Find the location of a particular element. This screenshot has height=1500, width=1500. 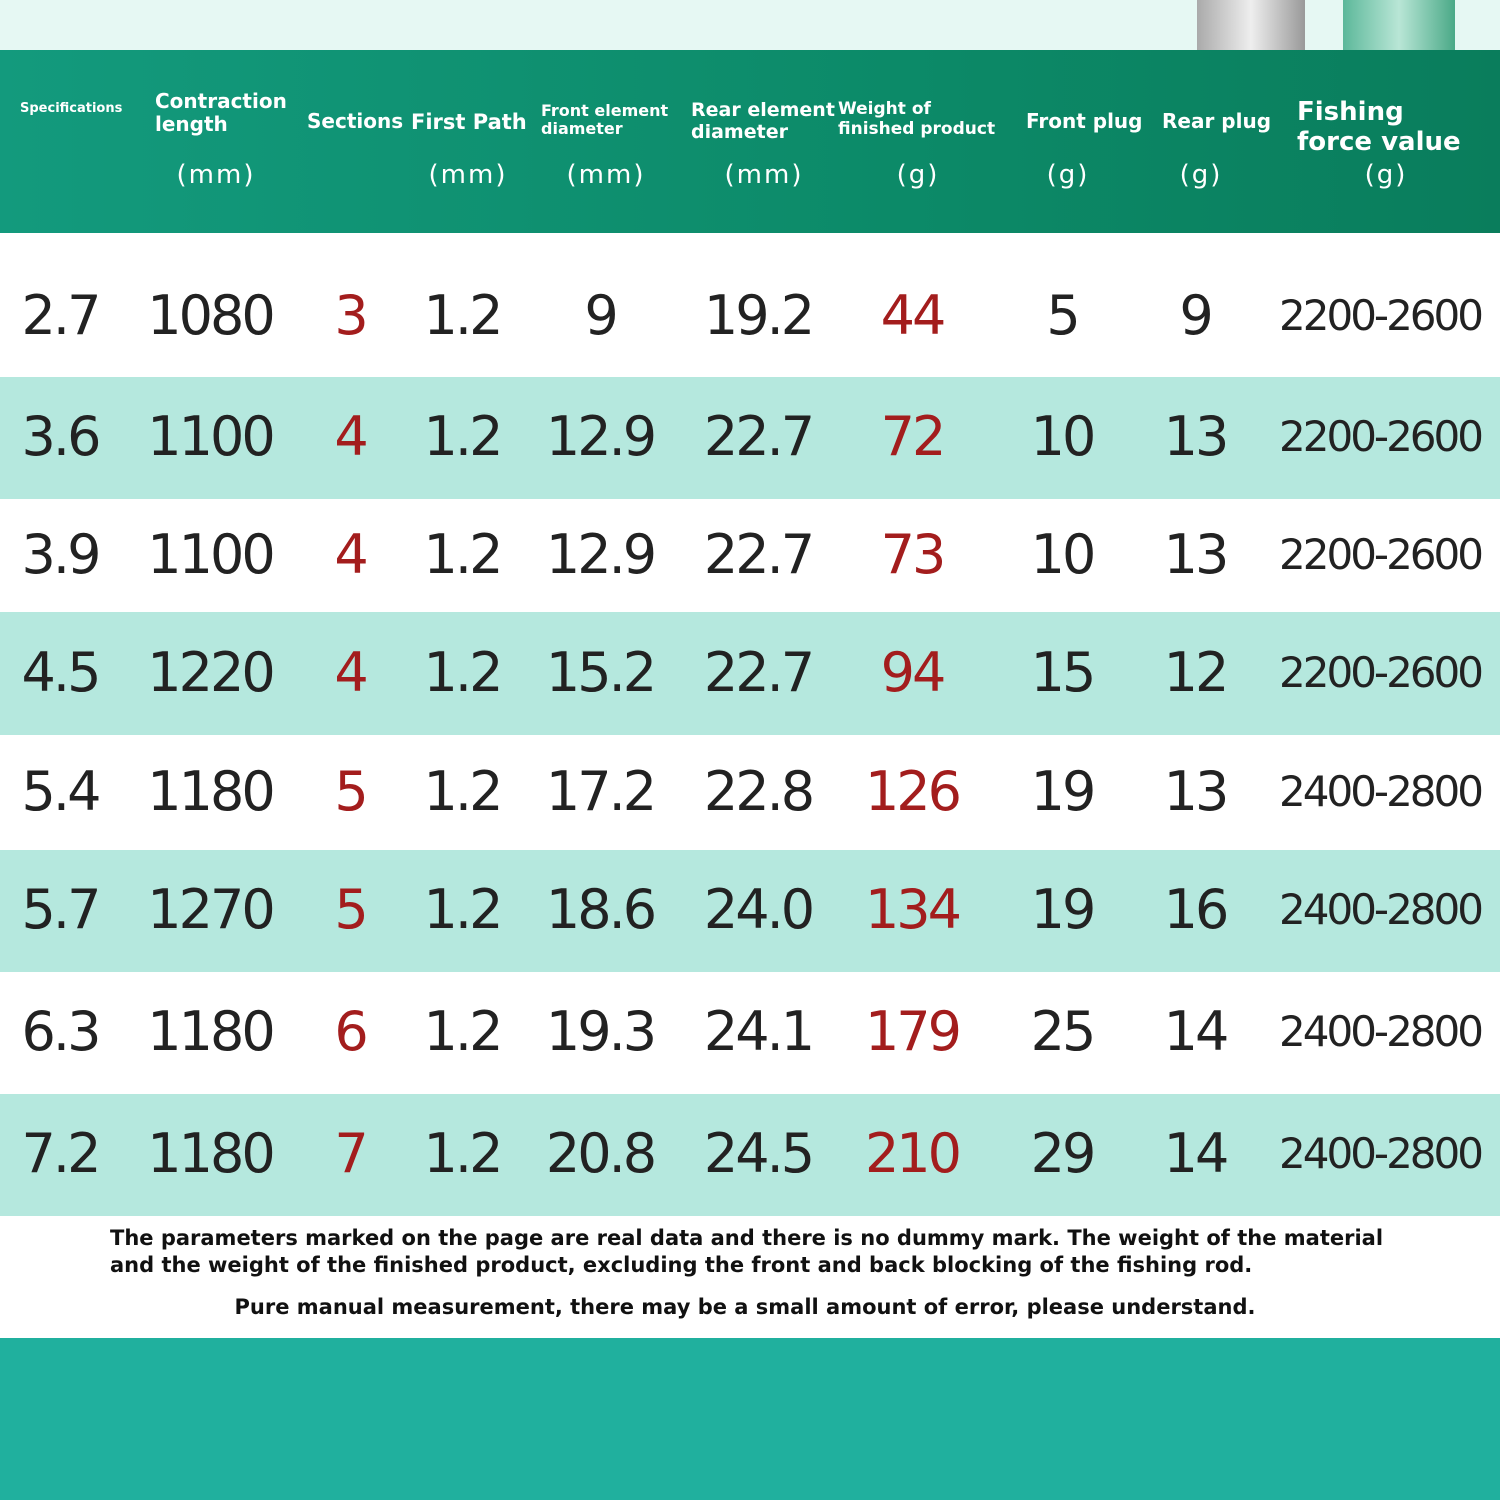

table-cell: 1220 is located at coordinates (211, 672).